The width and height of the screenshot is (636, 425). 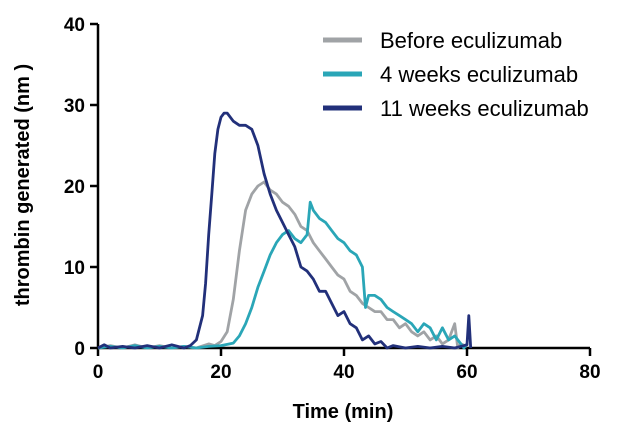 What do you see at coordinates (589, 372) in the screenshot?
I see `x-tick-label: 80` at bounding box center [589, 372].